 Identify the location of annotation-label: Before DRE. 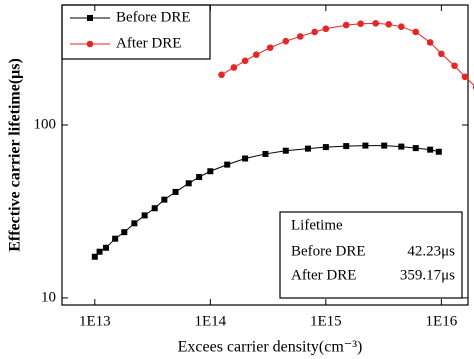
(328, 251).